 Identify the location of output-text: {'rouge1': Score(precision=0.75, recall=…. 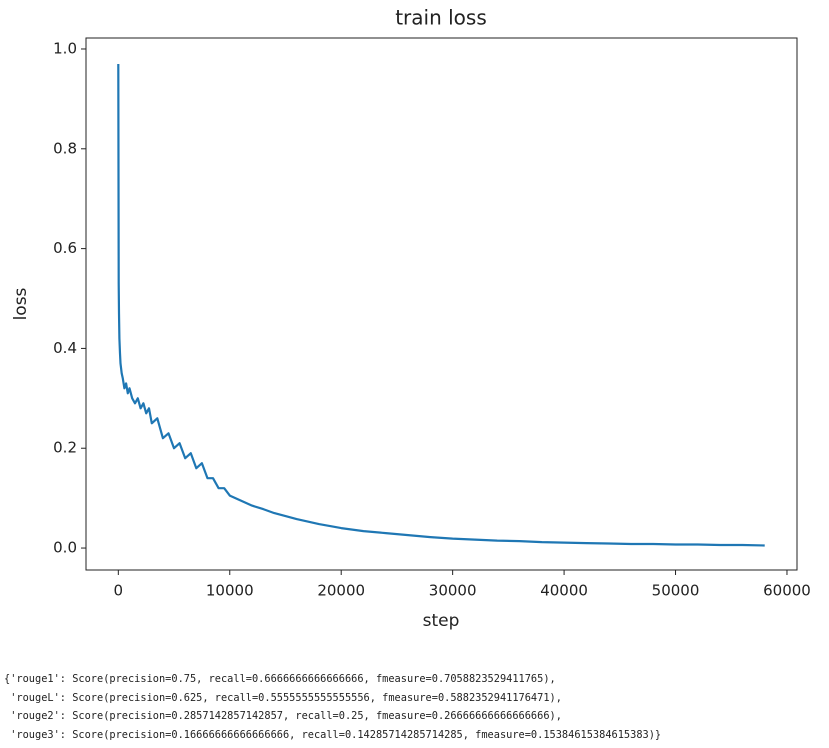
(332, 707).